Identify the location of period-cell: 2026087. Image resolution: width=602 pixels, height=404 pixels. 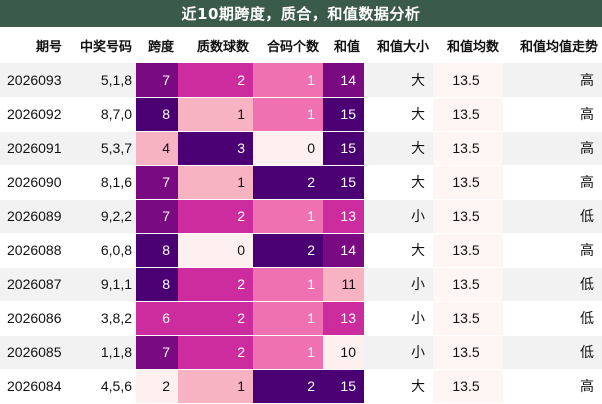
(33, 284).